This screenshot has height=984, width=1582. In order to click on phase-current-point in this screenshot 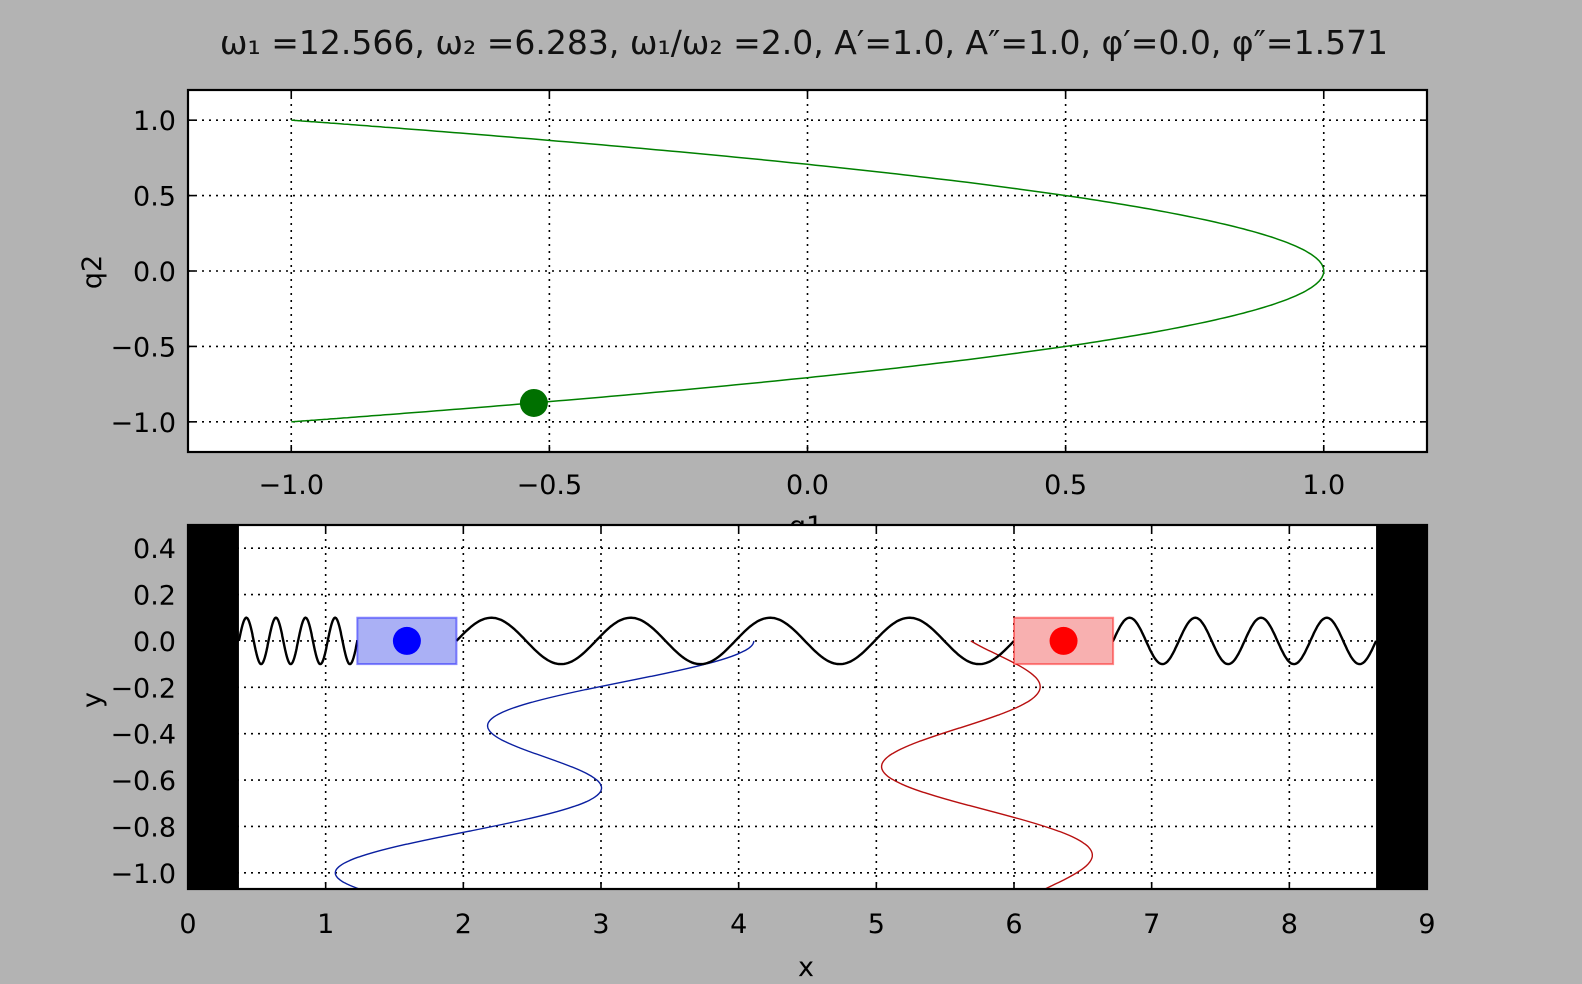, I will do `click(533, 402)`.